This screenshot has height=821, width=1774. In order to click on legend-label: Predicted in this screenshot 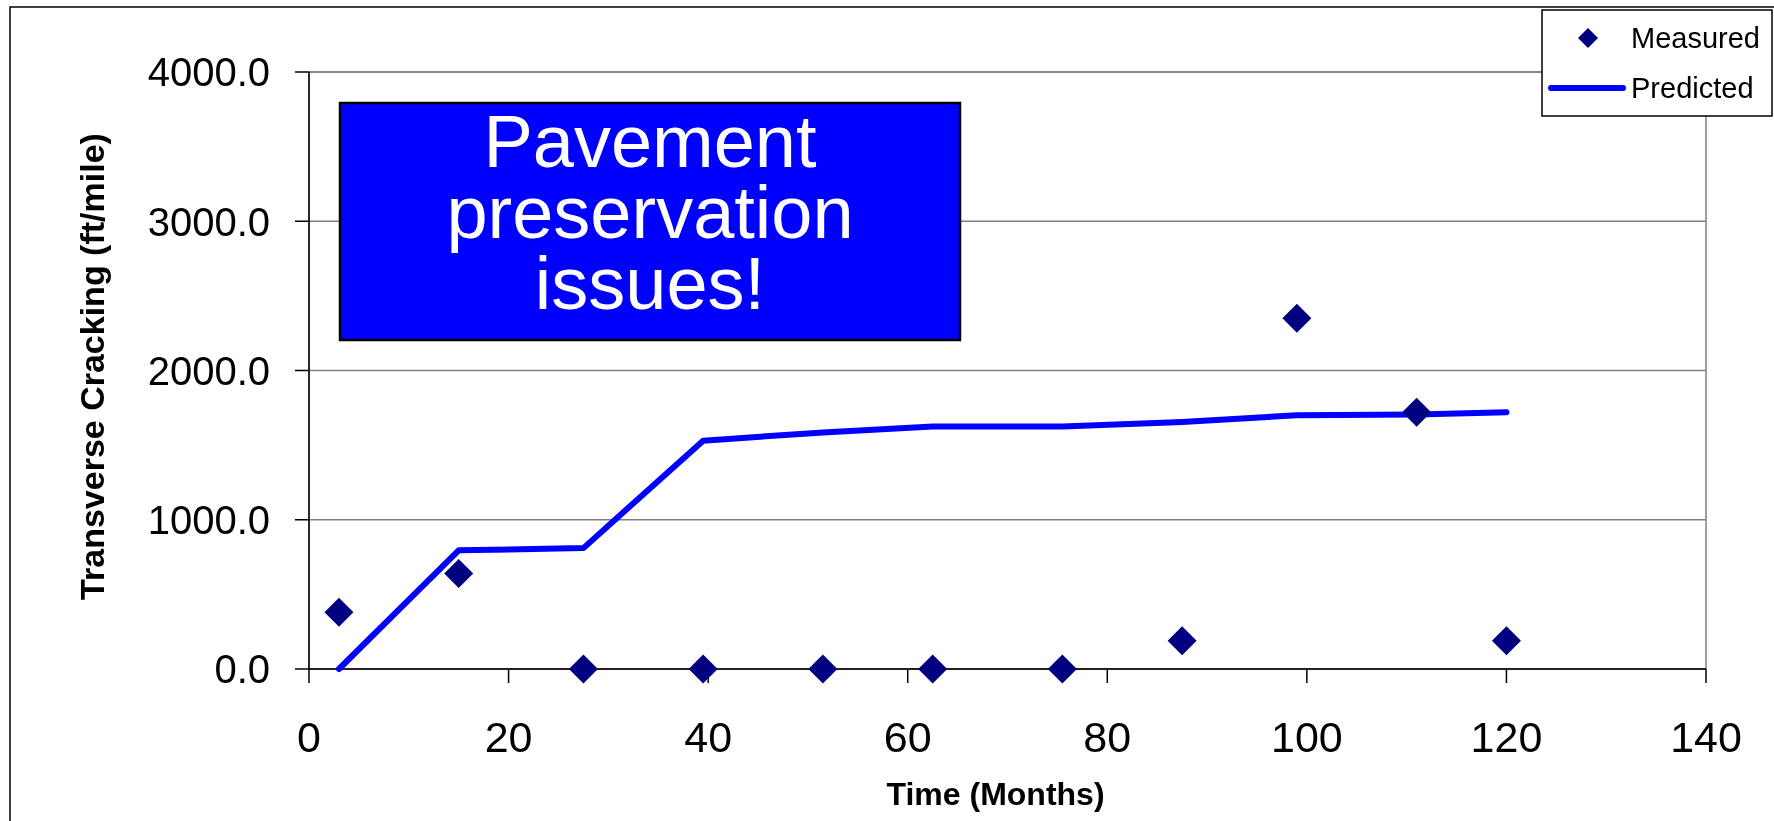, I will do `click(1692, 88)`.